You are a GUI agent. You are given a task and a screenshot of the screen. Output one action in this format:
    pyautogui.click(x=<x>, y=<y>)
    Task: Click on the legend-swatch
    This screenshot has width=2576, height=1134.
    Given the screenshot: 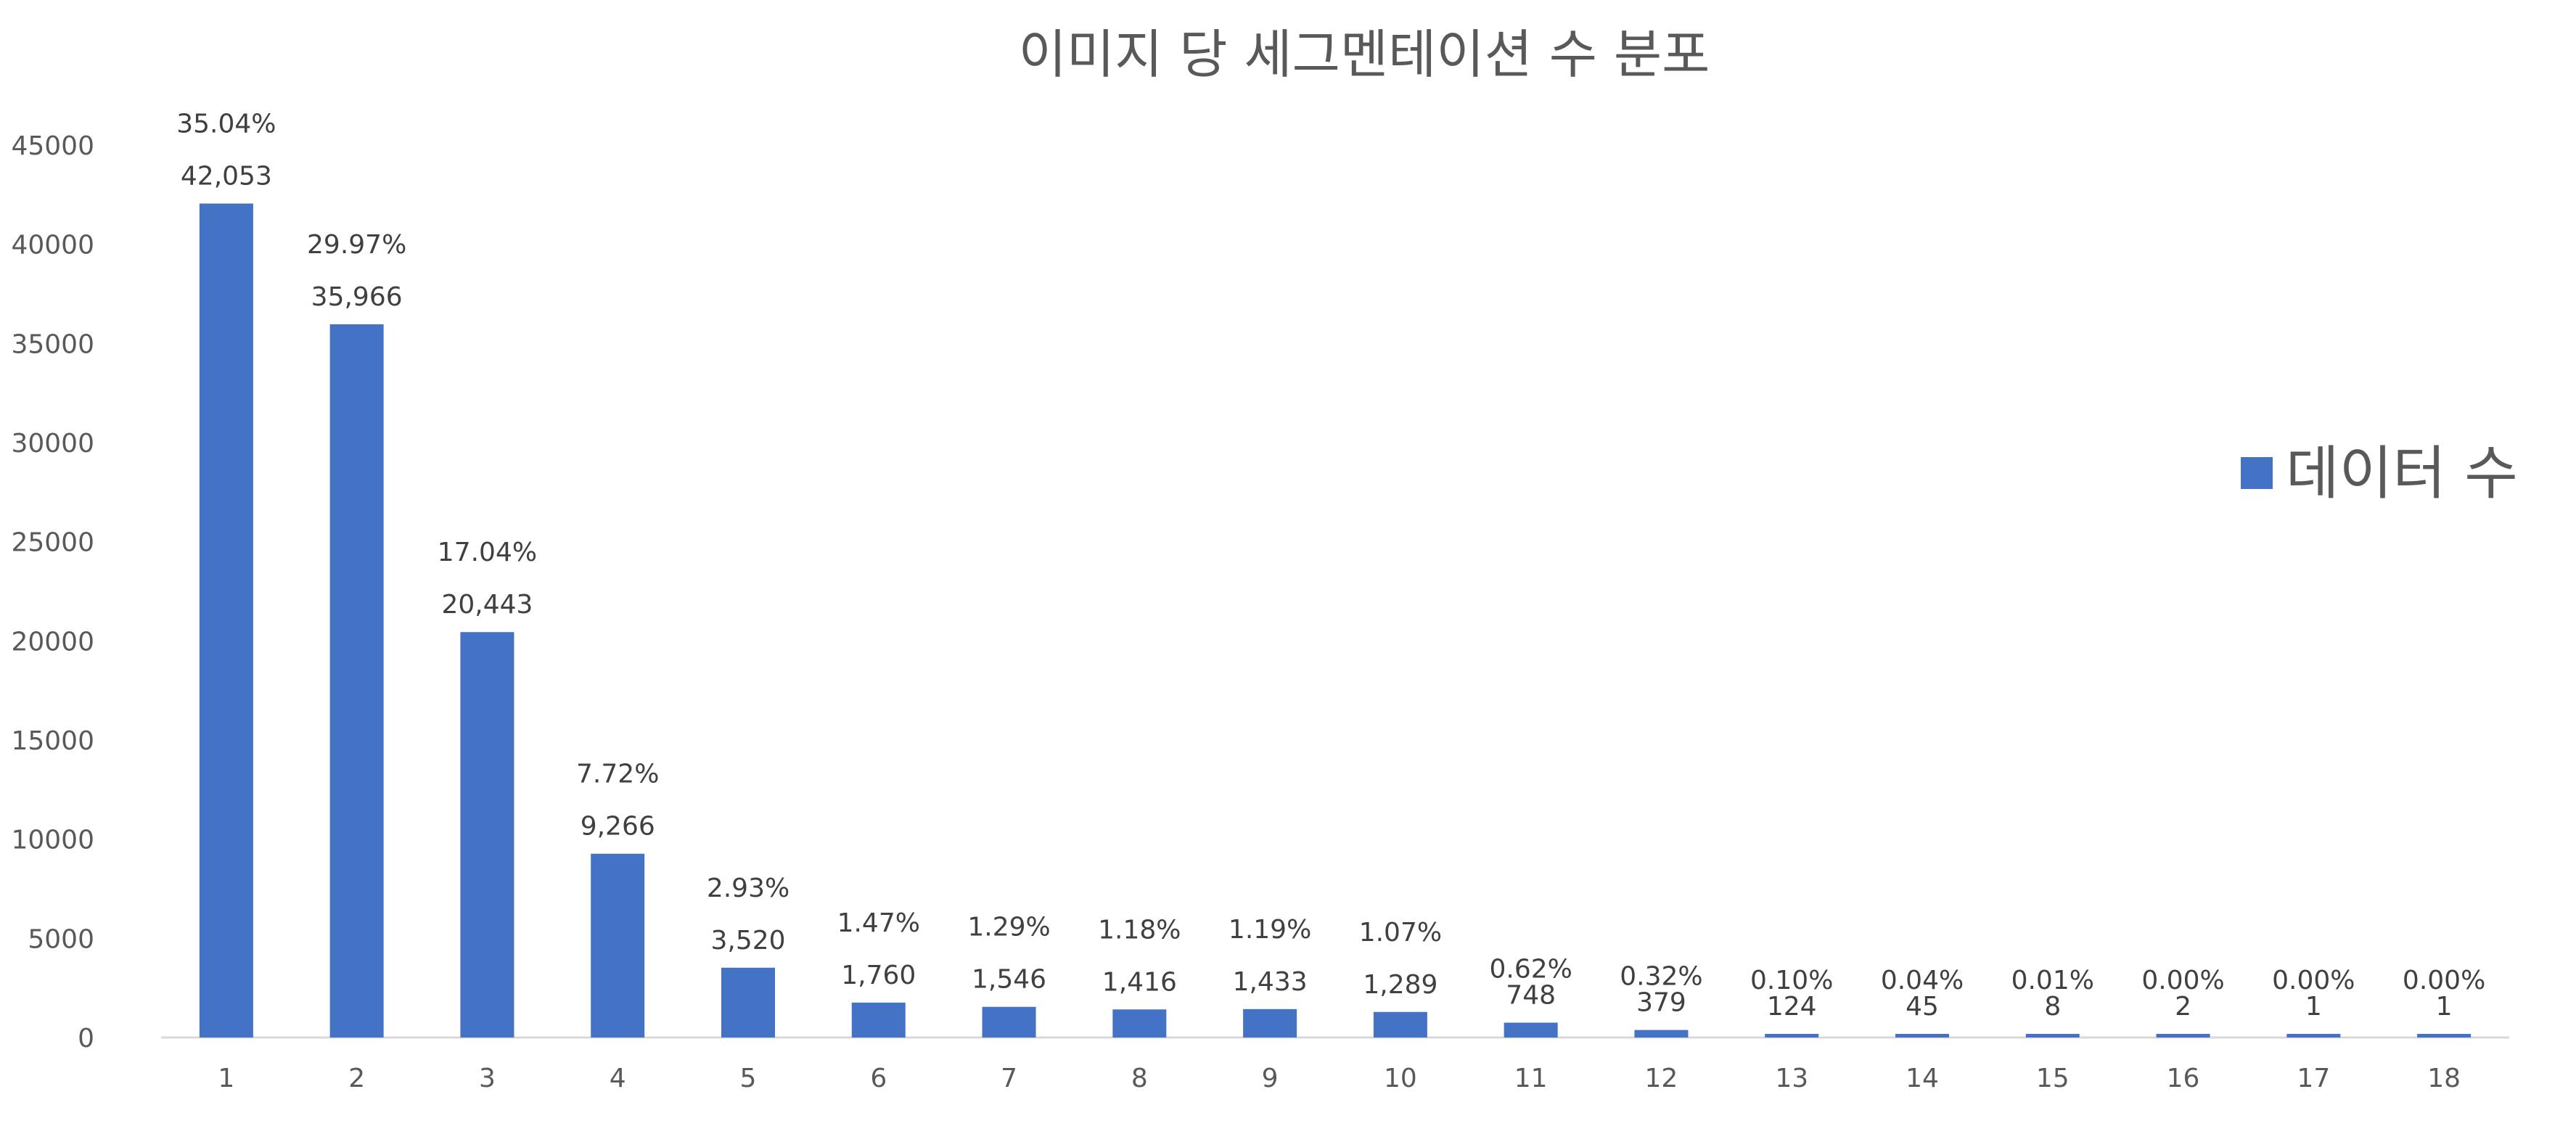 What is the action you would take?
    pyautogui.click(x=2257, y=473)
    